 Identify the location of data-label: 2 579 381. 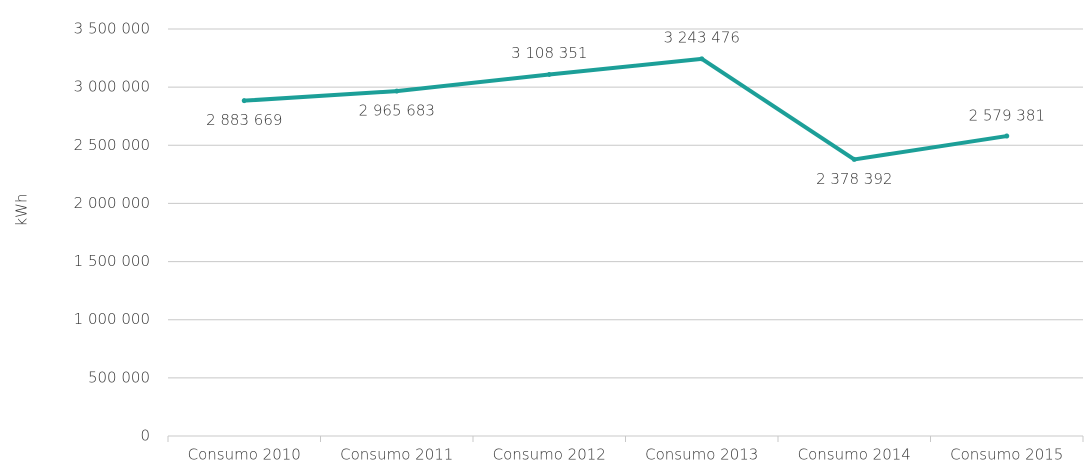
(1007, 116).